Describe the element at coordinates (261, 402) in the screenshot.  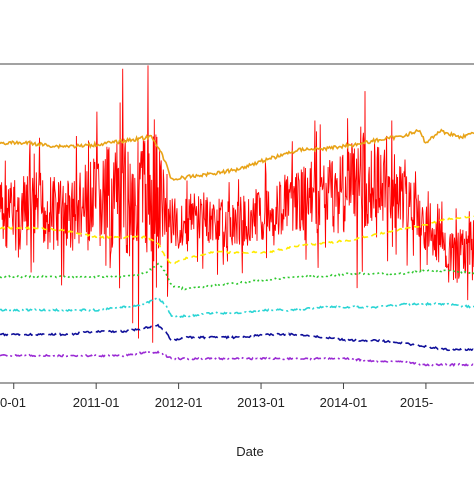
I see `x-tick-label-4: 2013-01` at that location.